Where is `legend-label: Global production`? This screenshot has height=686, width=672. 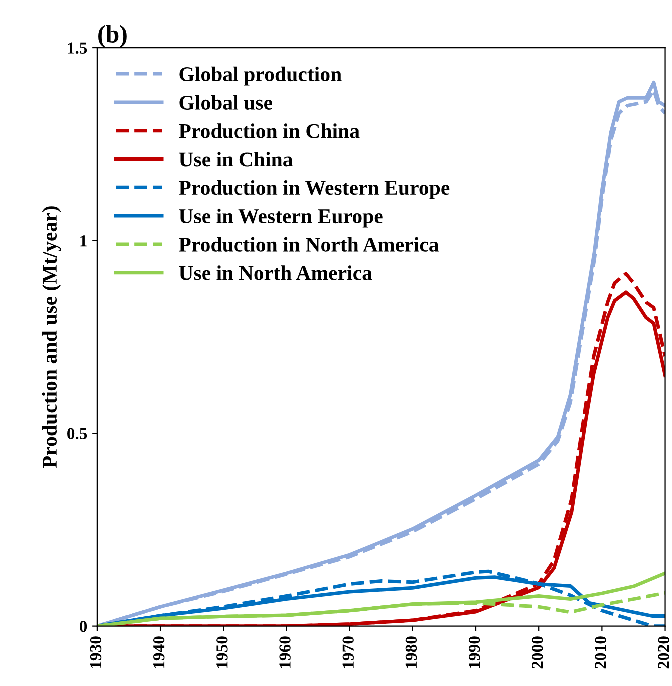
legend-label: Global production is located at coordinates (261, 76).